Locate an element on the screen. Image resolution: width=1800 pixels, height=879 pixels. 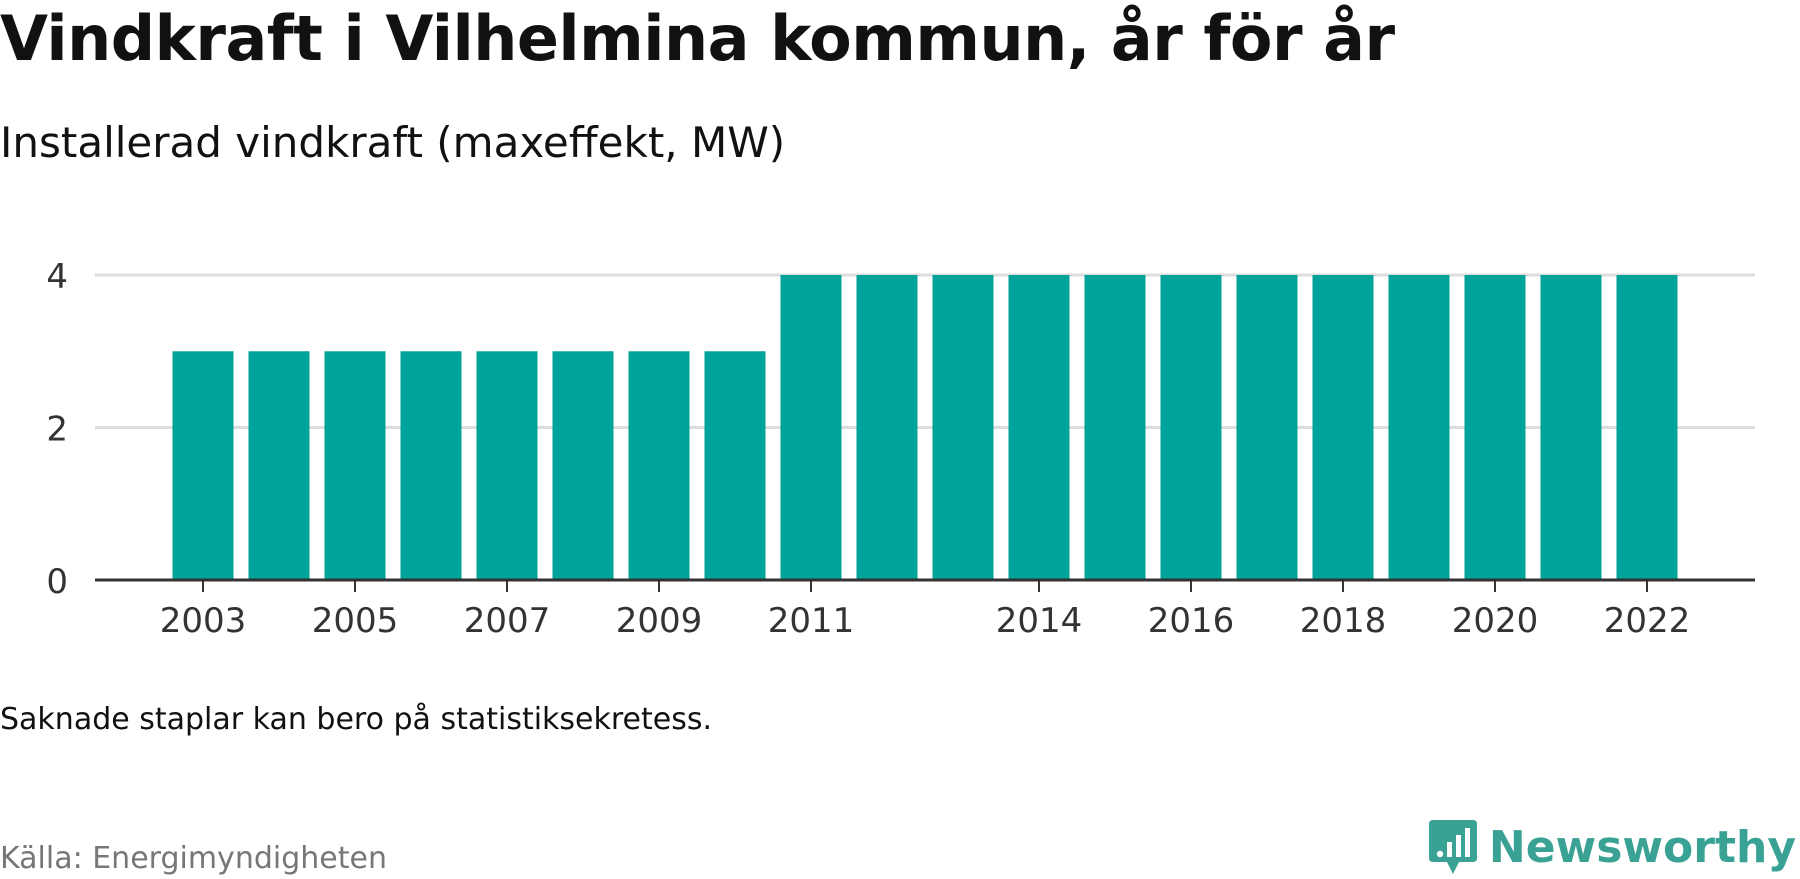
x-tick-label: 2011 is located at coordinates (811, 621).